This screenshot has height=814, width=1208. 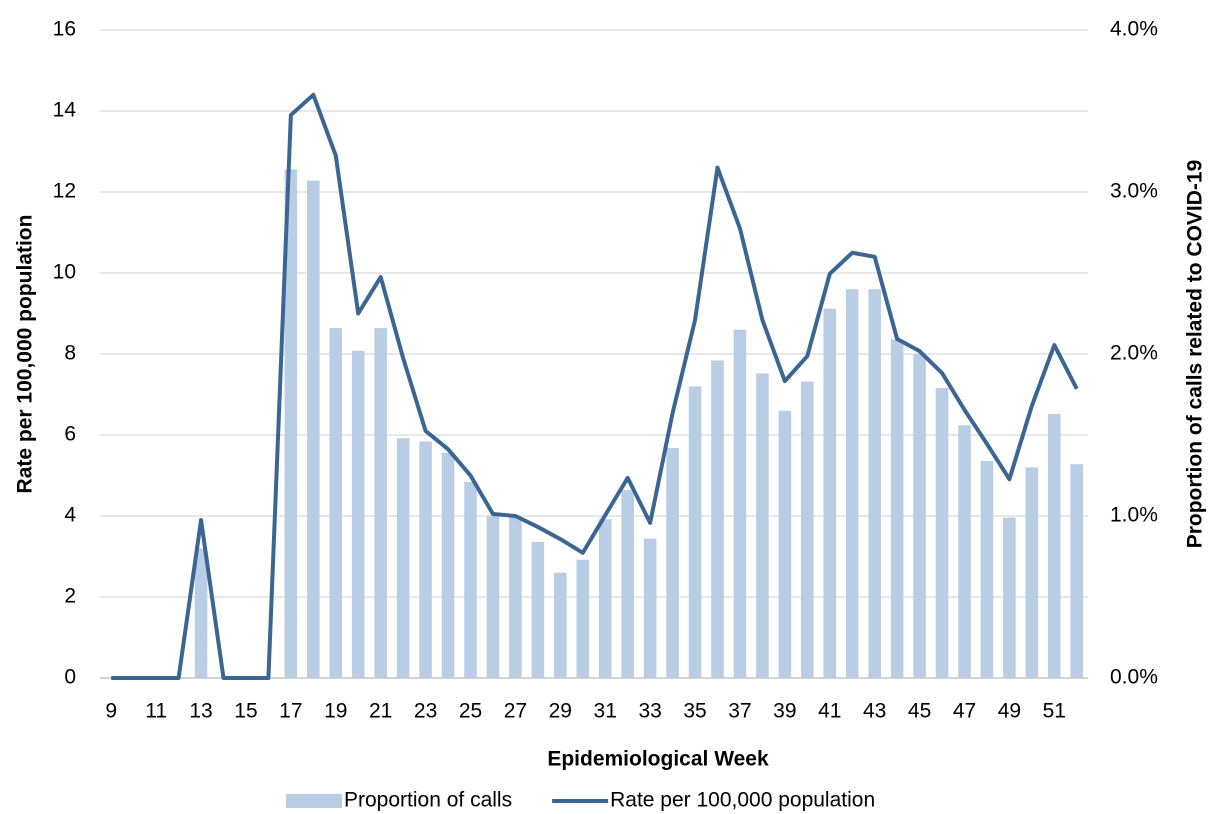 What do you see at coordinates (739, 711) in the screenshot?
I see `x-tick-label: 37` at bounding box center [739, 711].